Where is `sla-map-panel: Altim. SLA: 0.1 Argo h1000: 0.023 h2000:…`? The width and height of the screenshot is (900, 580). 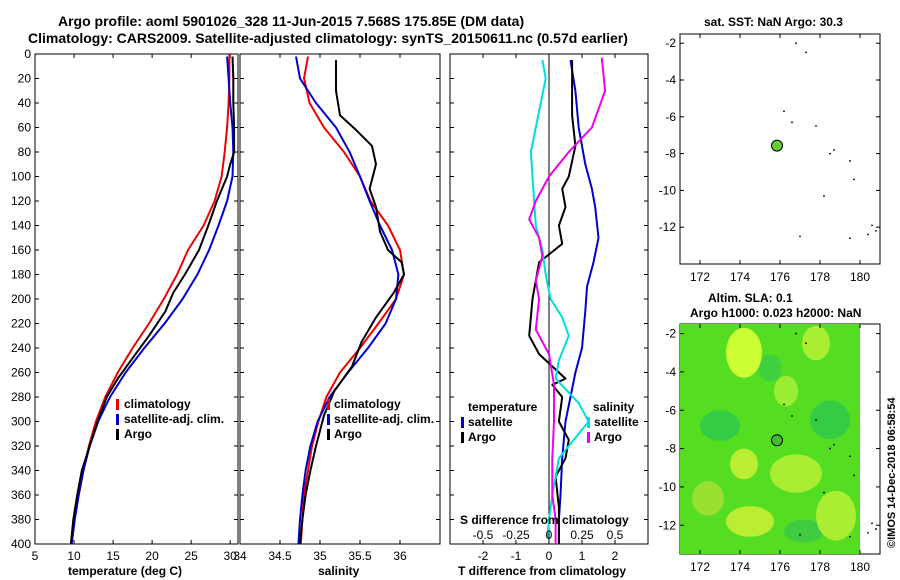
sla-map-panel: Altim. SLA: 0.1 Argo h1000: 0.023 h2000:… is located at coordinates (770, 432).